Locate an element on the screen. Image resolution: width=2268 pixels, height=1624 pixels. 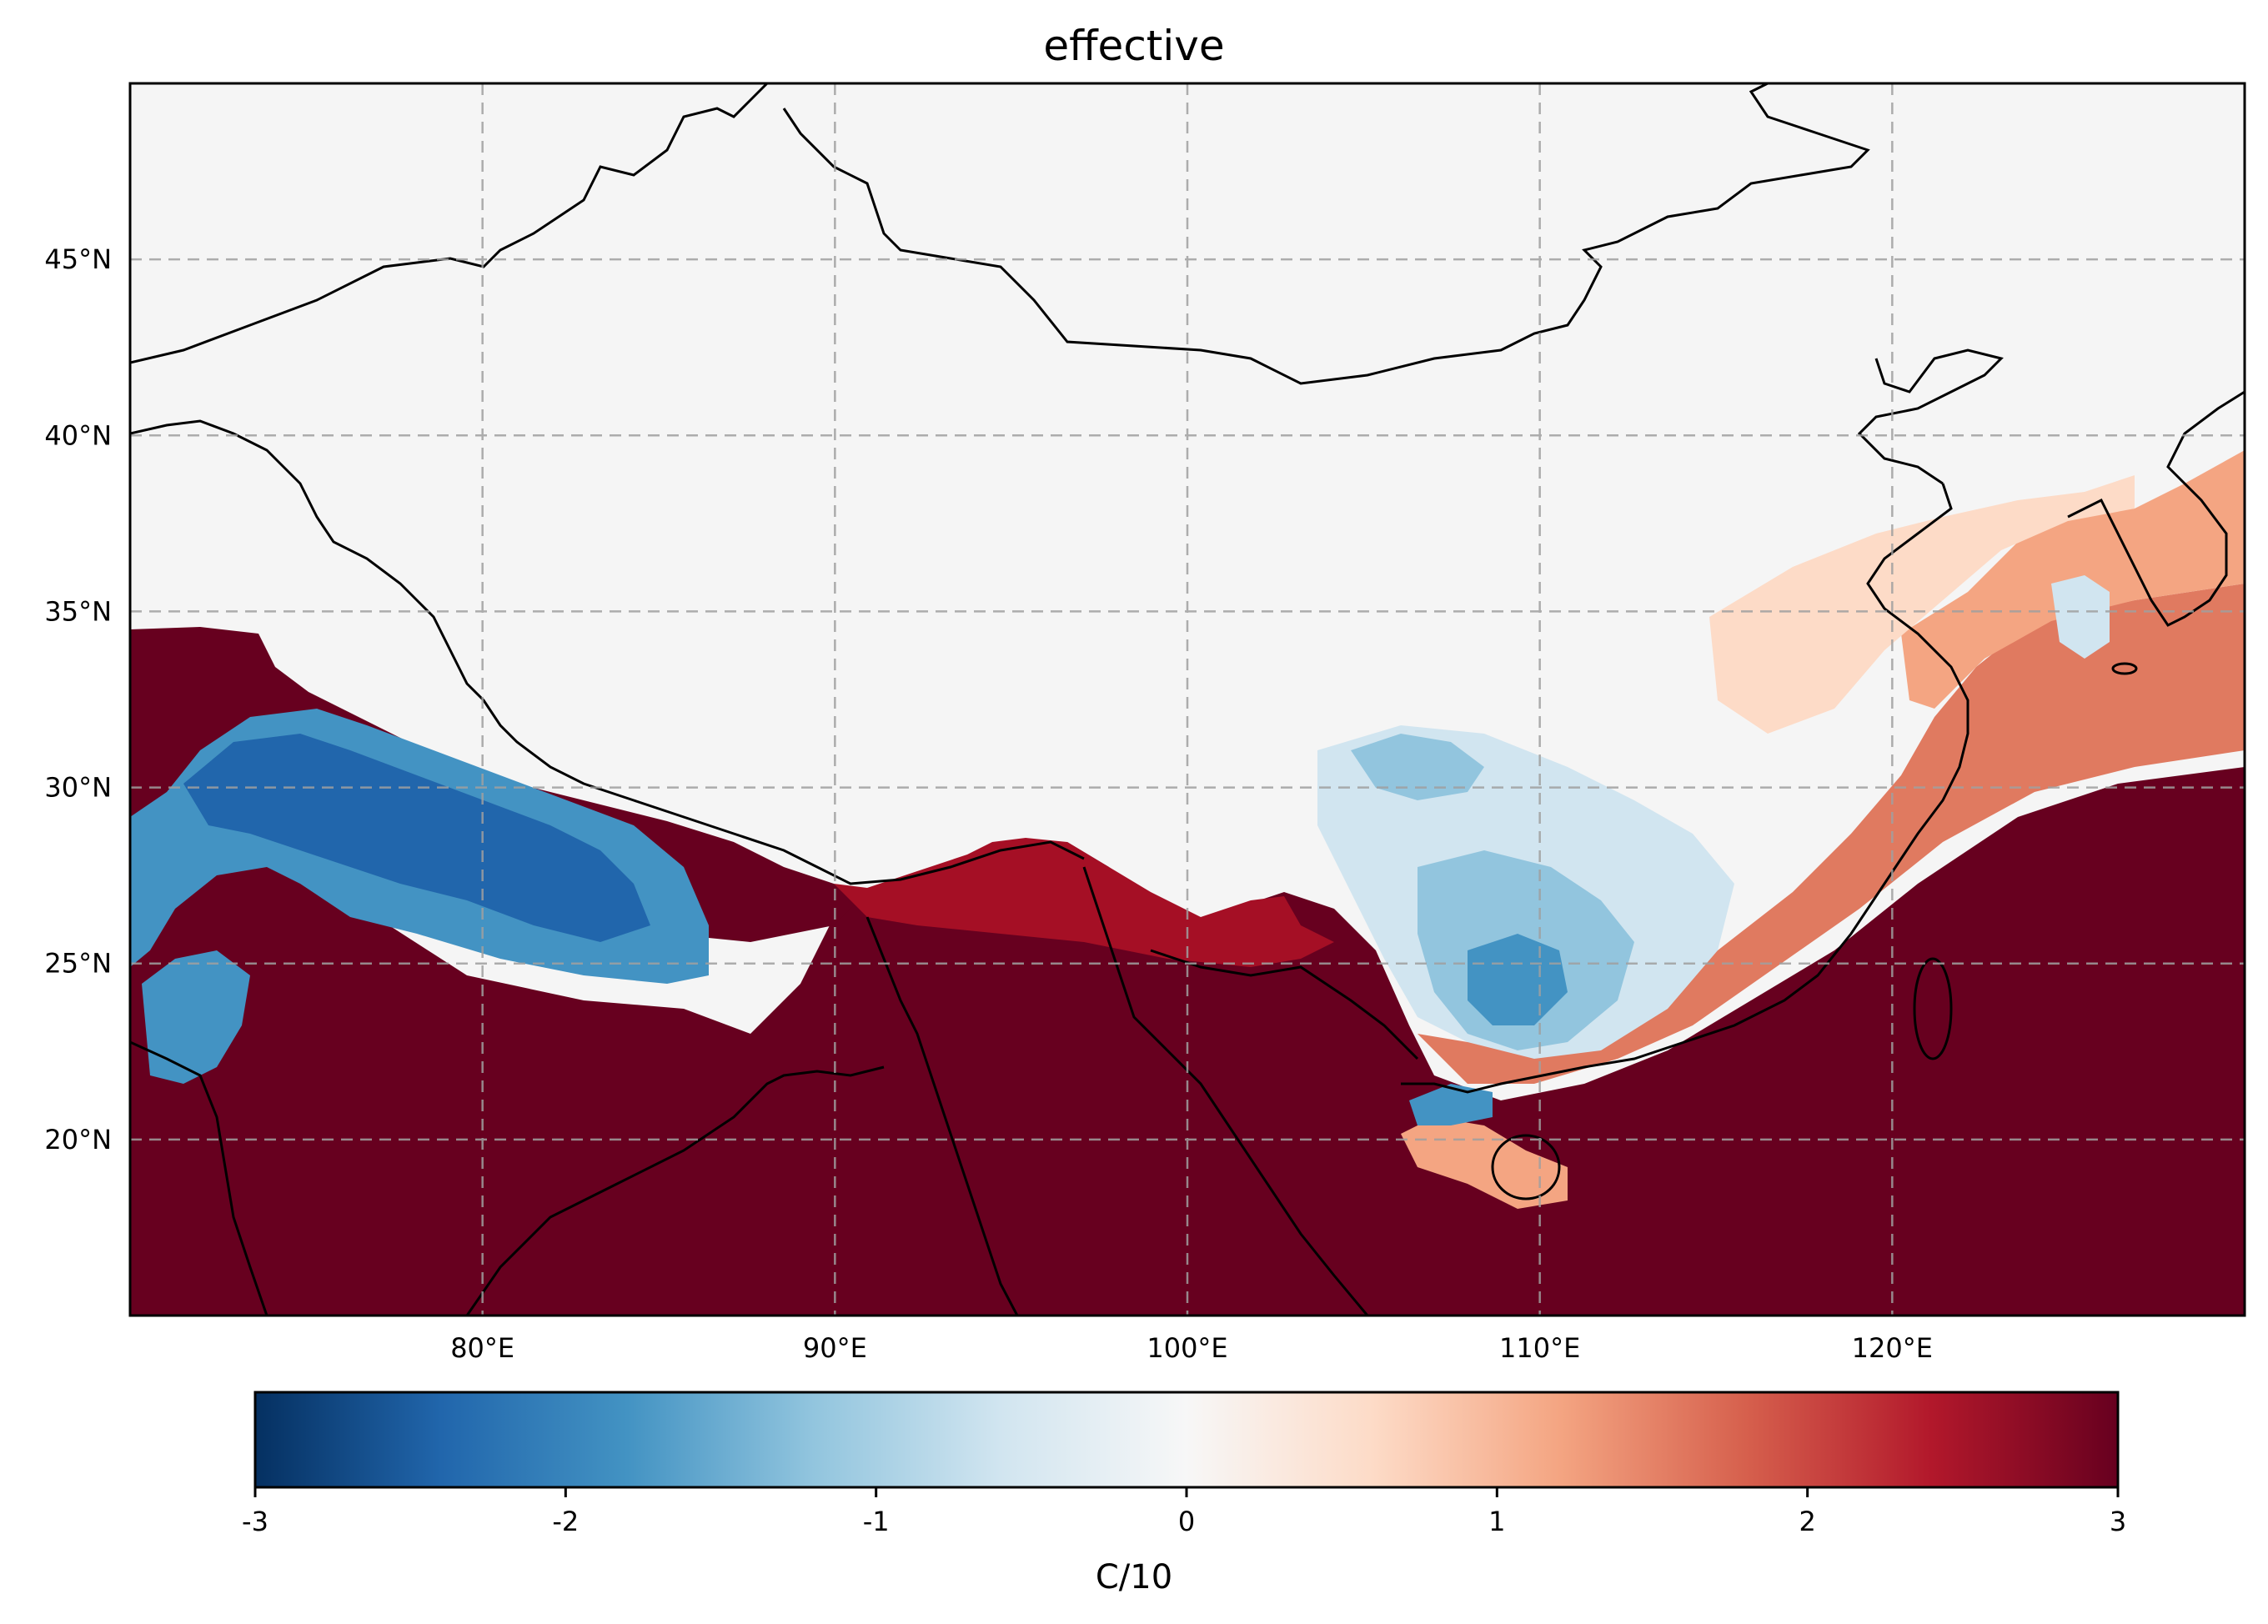
hainan-island is located at coordinates (1526, 1167).